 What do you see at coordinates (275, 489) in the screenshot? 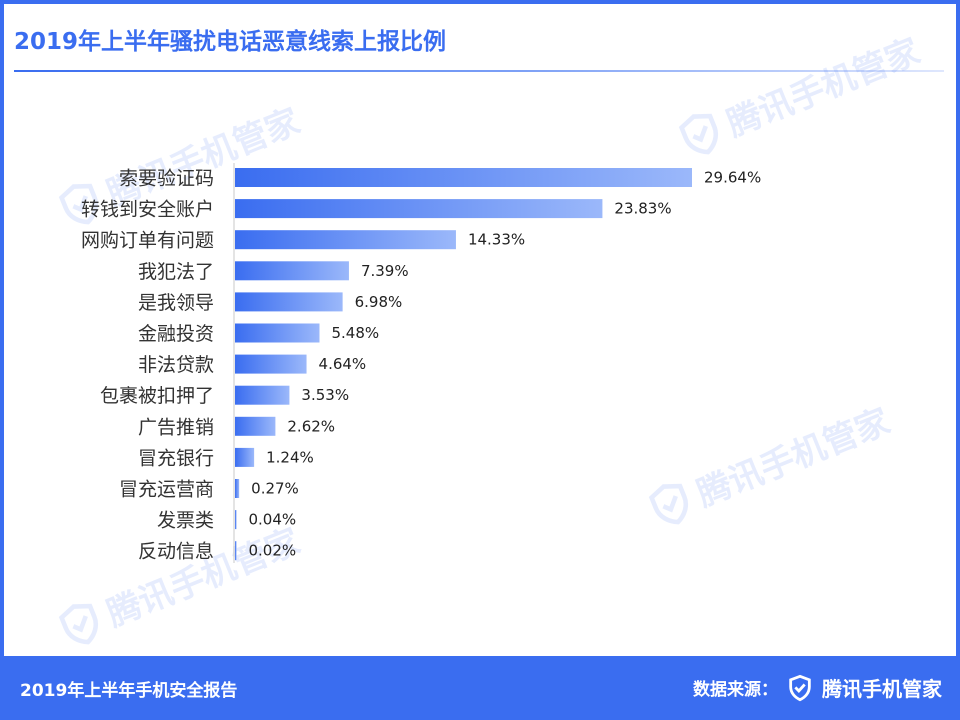
I see `value-label: 0.27%` at bounding box center [275, 489].